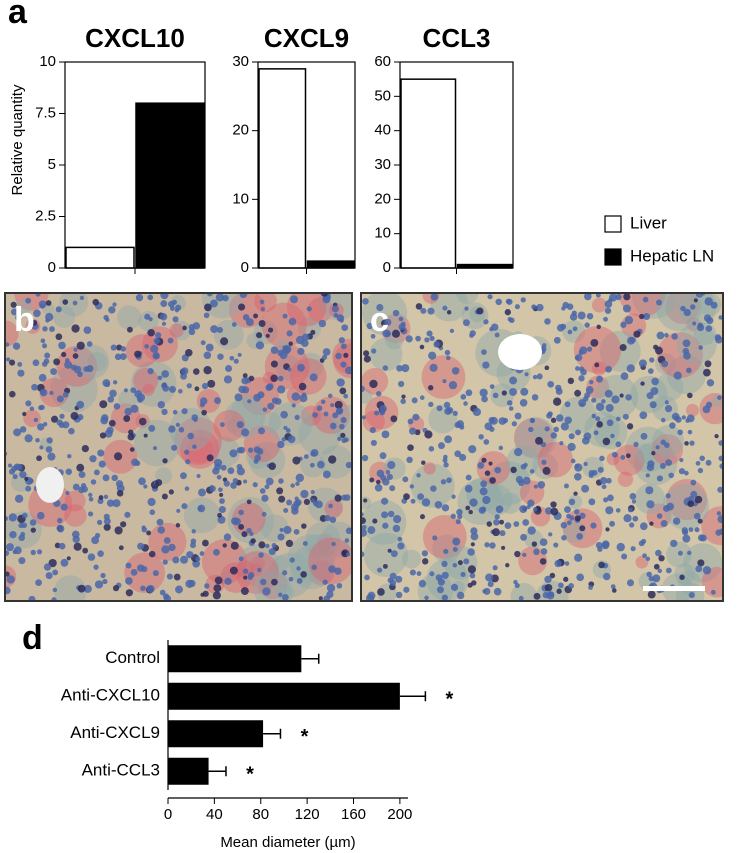 This screenshot has height=853, width=753. What do you see at coordinates (18, 15) in the screenshot?
I see `panel-label: a` at bounding box center [18, 15].